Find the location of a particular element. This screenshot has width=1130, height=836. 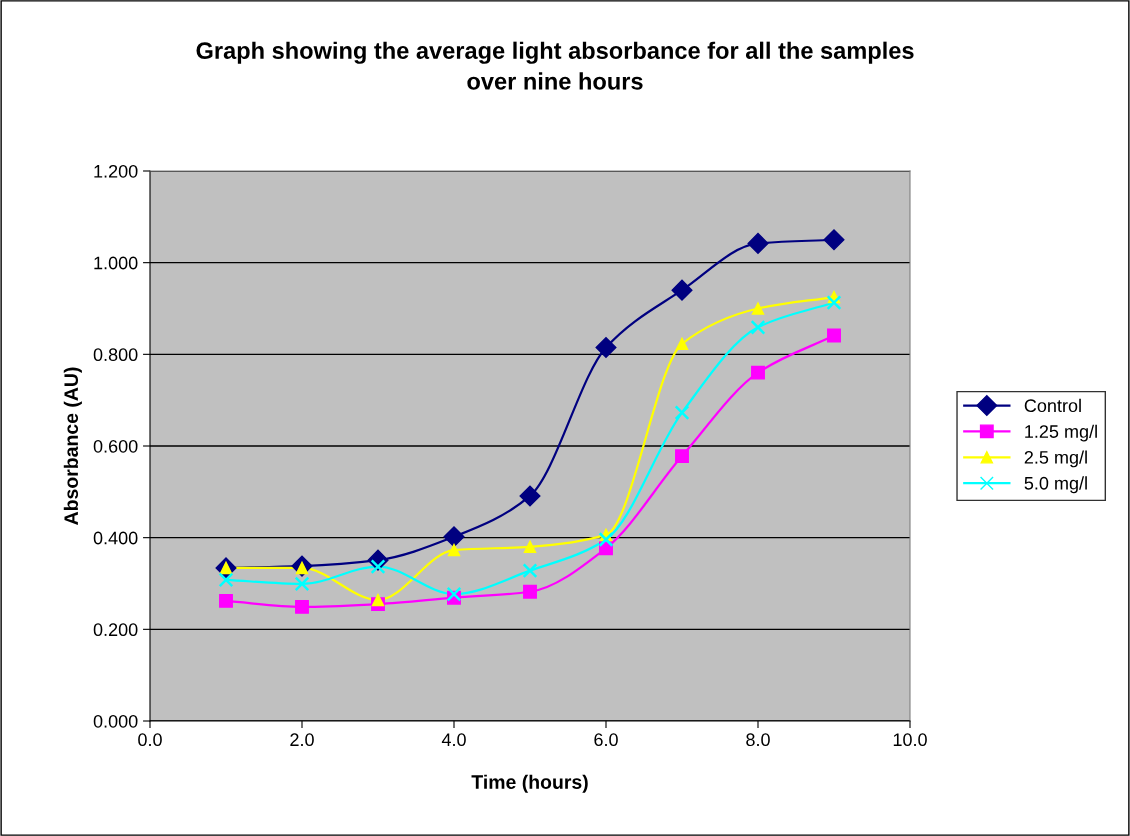

y-tick-label: 0.600 is located at coordinates (115, 446).